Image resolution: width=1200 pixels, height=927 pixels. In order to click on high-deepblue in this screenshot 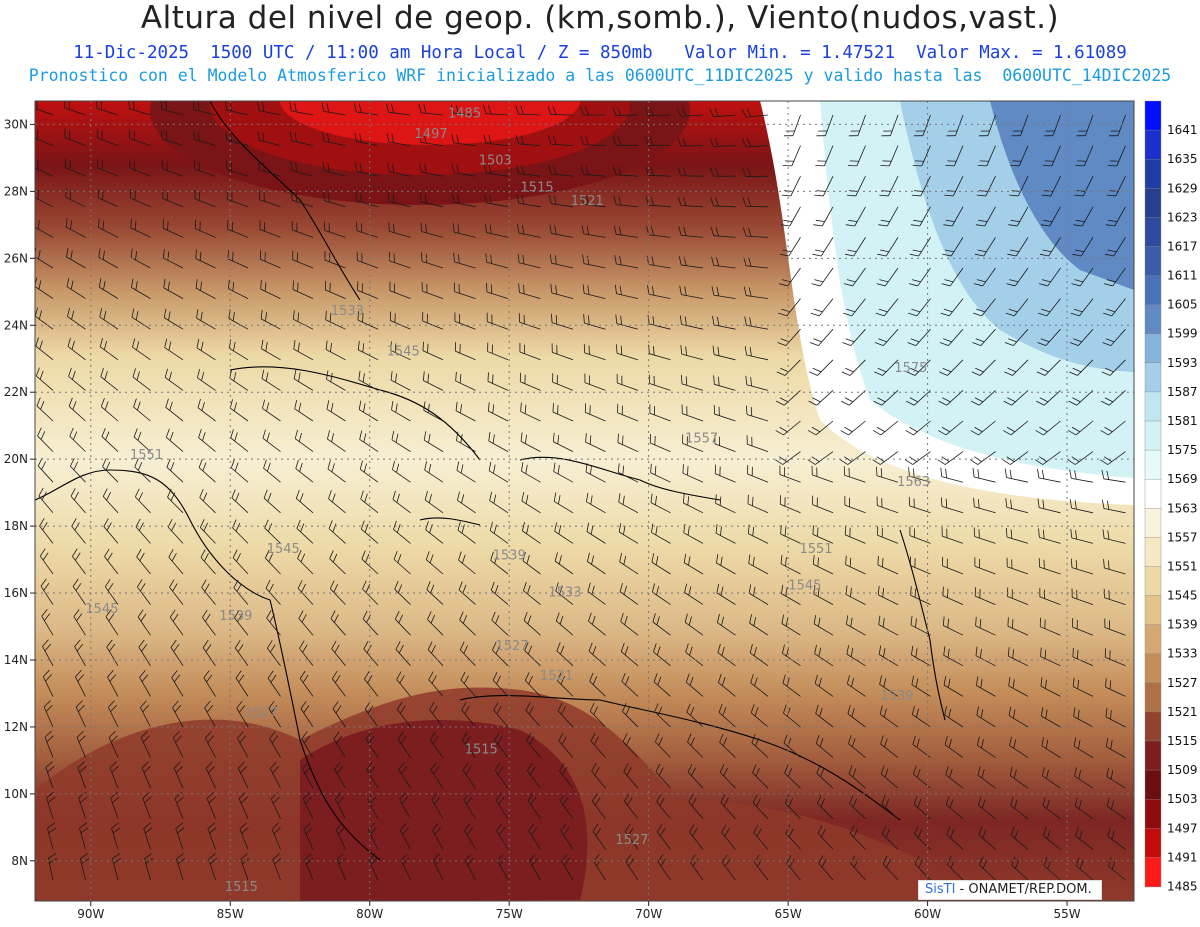, I will do `click(1062, 195)`.